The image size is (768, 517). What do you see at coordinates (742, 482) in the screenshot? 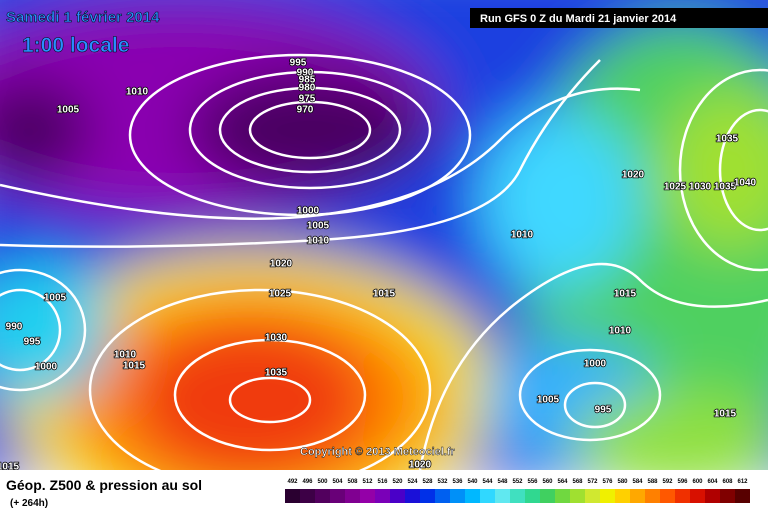
I see `scale-label: 612` at bounding box center [742, 482].